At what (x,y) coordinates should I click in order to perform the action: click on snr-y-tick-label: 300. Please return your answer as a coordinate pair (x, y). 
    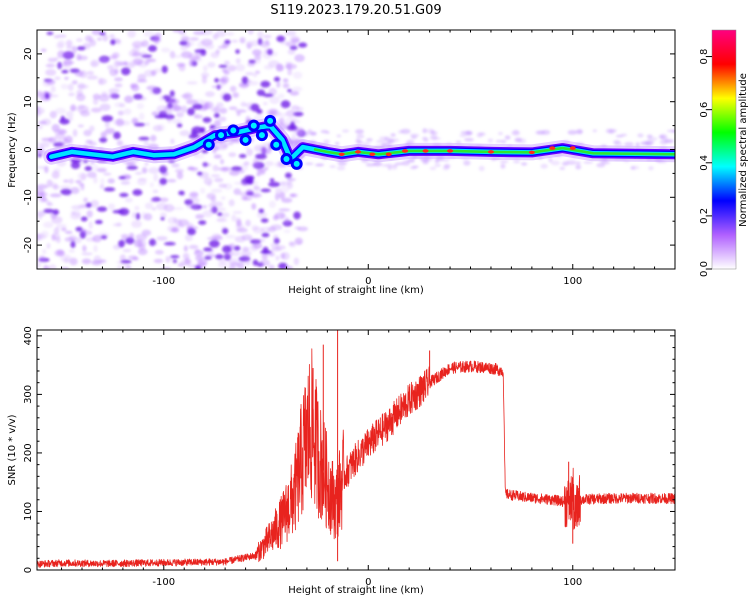
    Looking at the image, I should click on (28, 394).